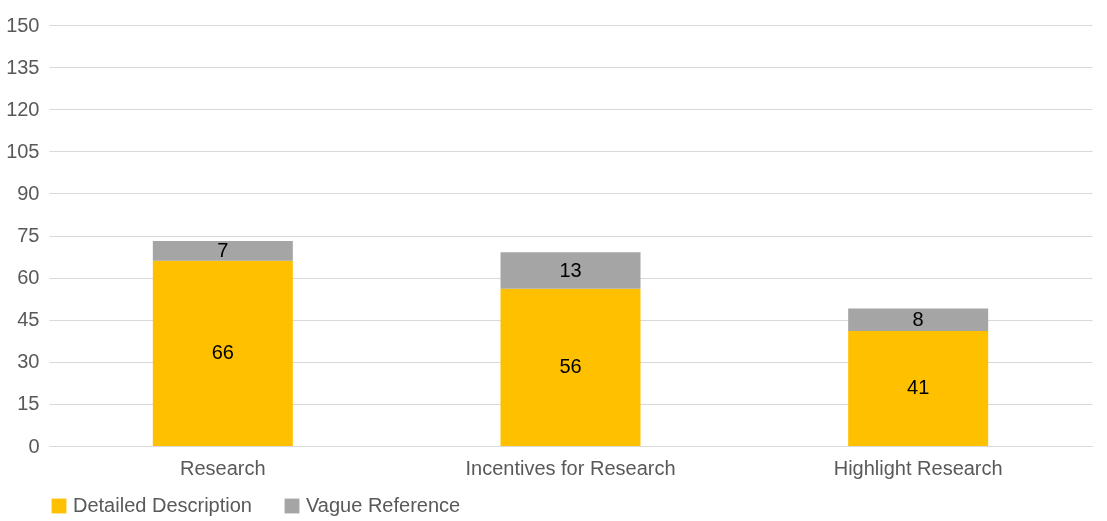  I want to click on legend-label: Detailed Description, so click(162, 505).